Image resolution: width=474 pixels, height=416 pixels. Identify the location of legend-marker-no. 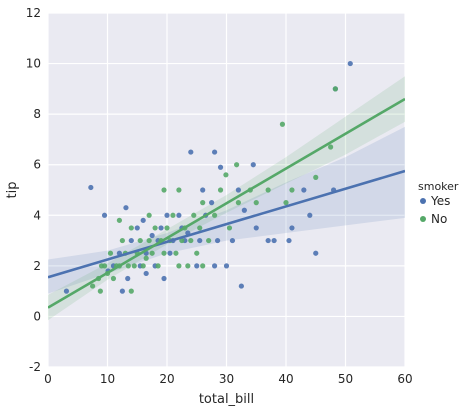
(423, 219).